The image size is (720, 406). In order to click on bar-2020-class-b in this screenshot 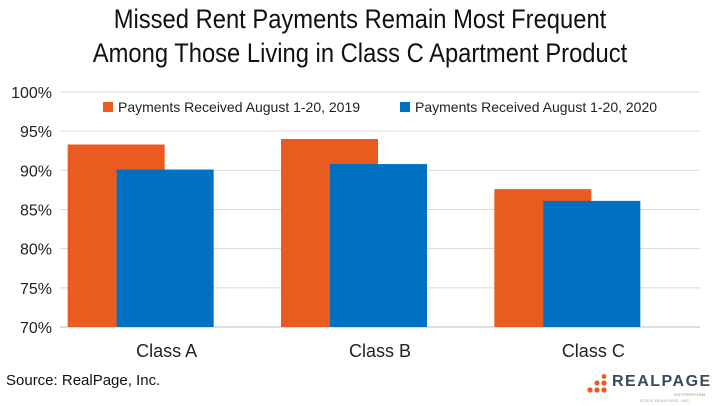, I will do `click(378, 245)`.